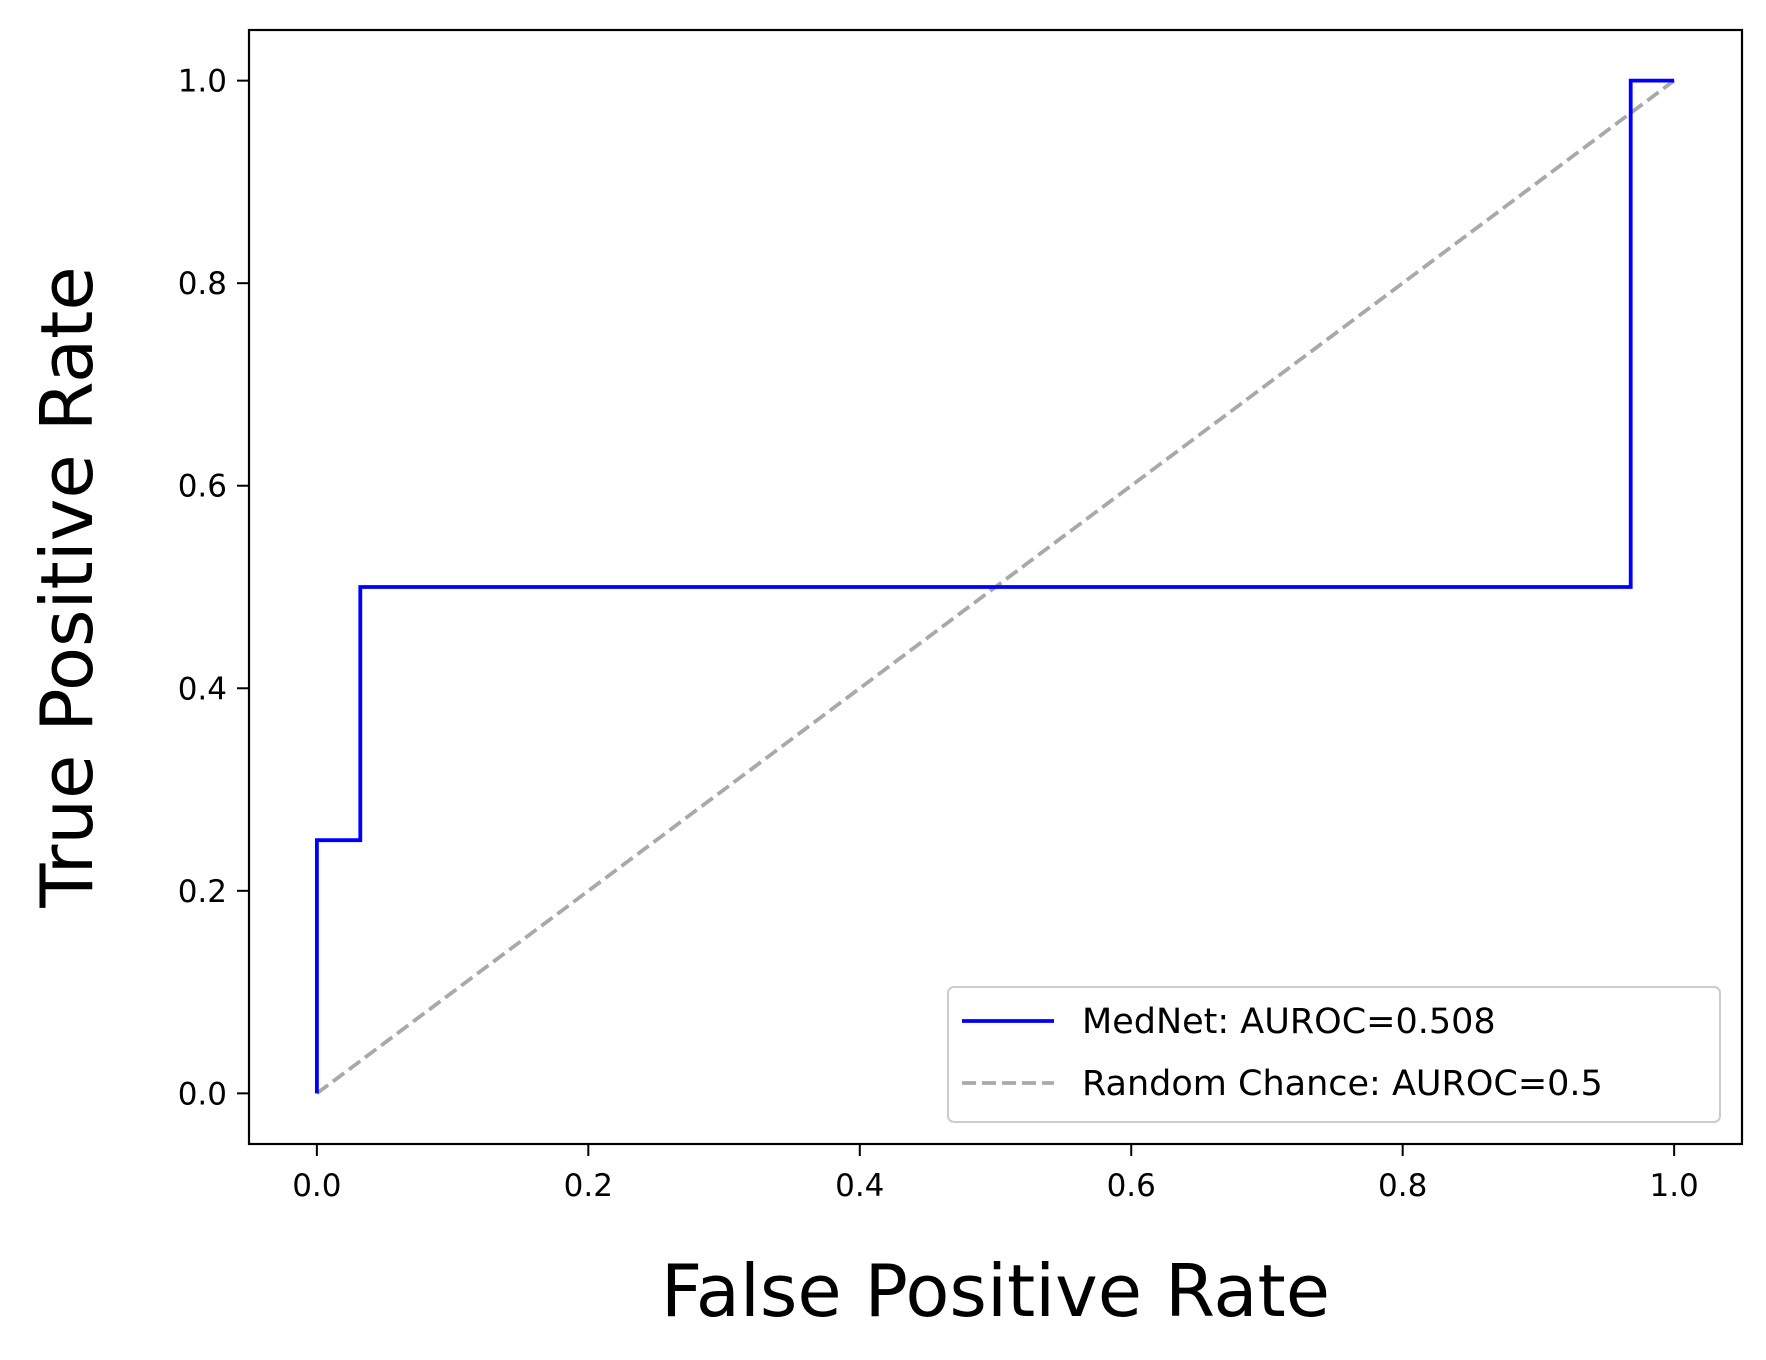 The width and height of the screenshot is (1766, 1360). Describe the element at coordinates (202, 1094) in the screenshot. I see `y-tick-label: 0.0` at that location.